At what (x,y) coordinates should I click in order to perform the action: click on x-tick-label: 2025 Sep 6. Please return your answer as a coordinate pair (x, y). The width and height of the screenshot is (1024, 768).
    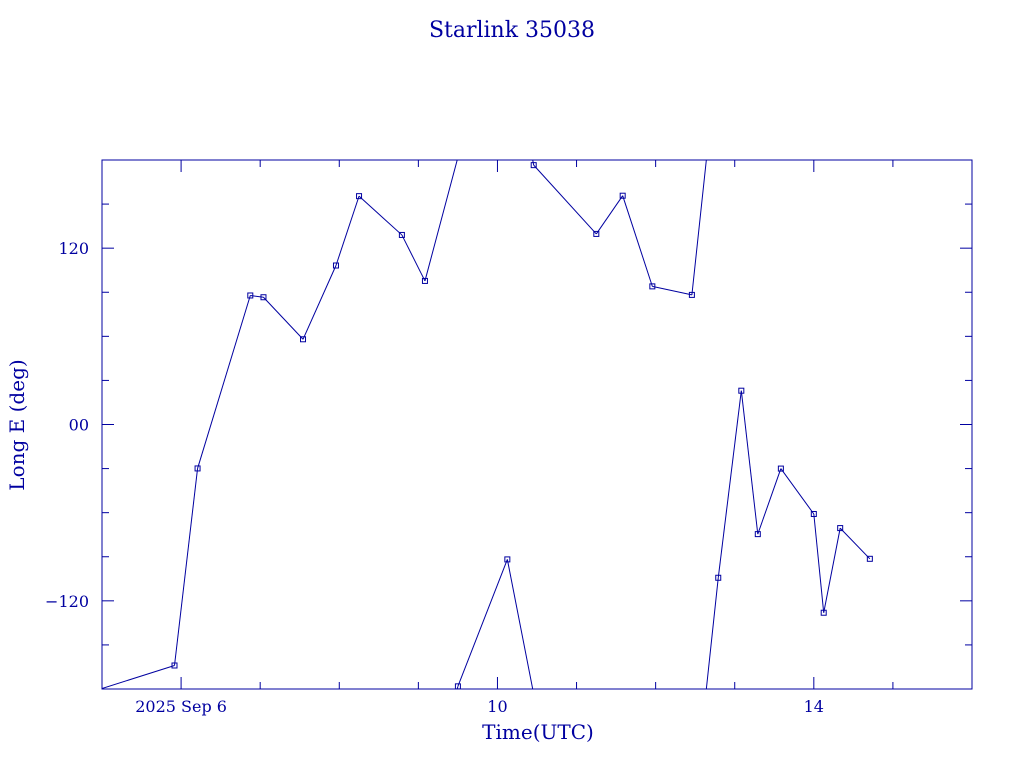
    Looking at the image, I should click on (181, 706).